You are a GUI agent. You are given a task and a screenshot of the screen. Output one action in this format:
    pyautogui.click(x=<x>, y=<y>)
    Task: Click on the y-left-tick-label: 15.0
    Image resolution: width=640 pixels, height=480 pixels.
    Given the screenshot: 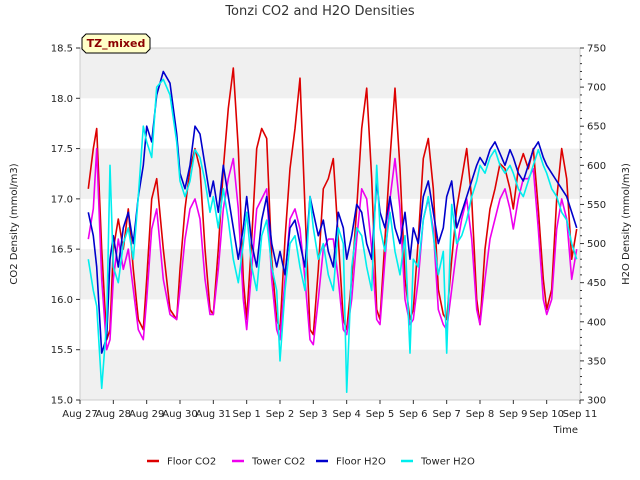 What is the action you would take?
    pyautogui.click(x=62, y=401)
    